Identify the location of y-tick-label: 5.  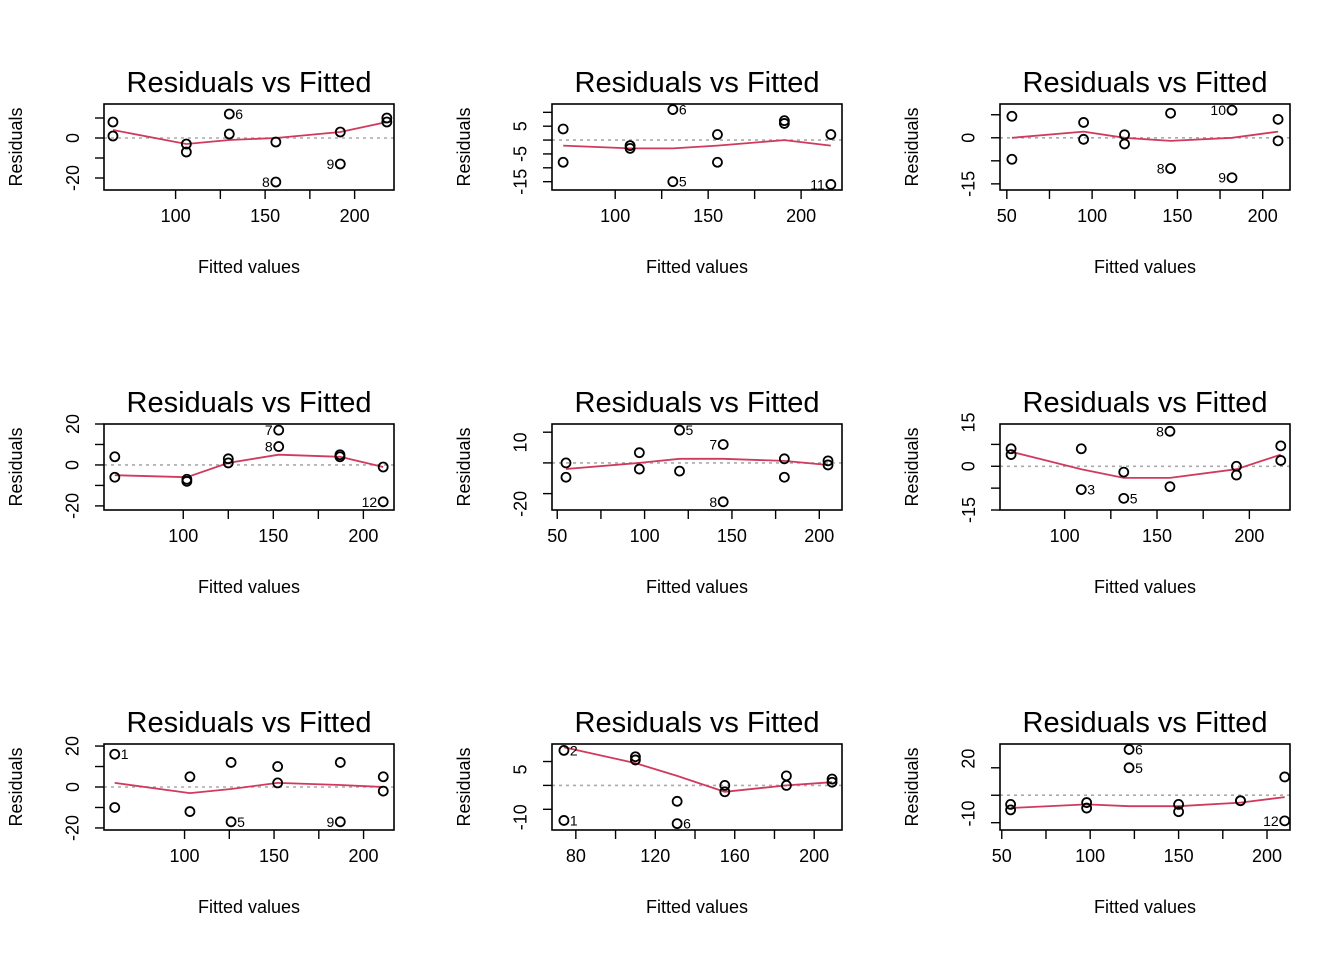
(521, 769).